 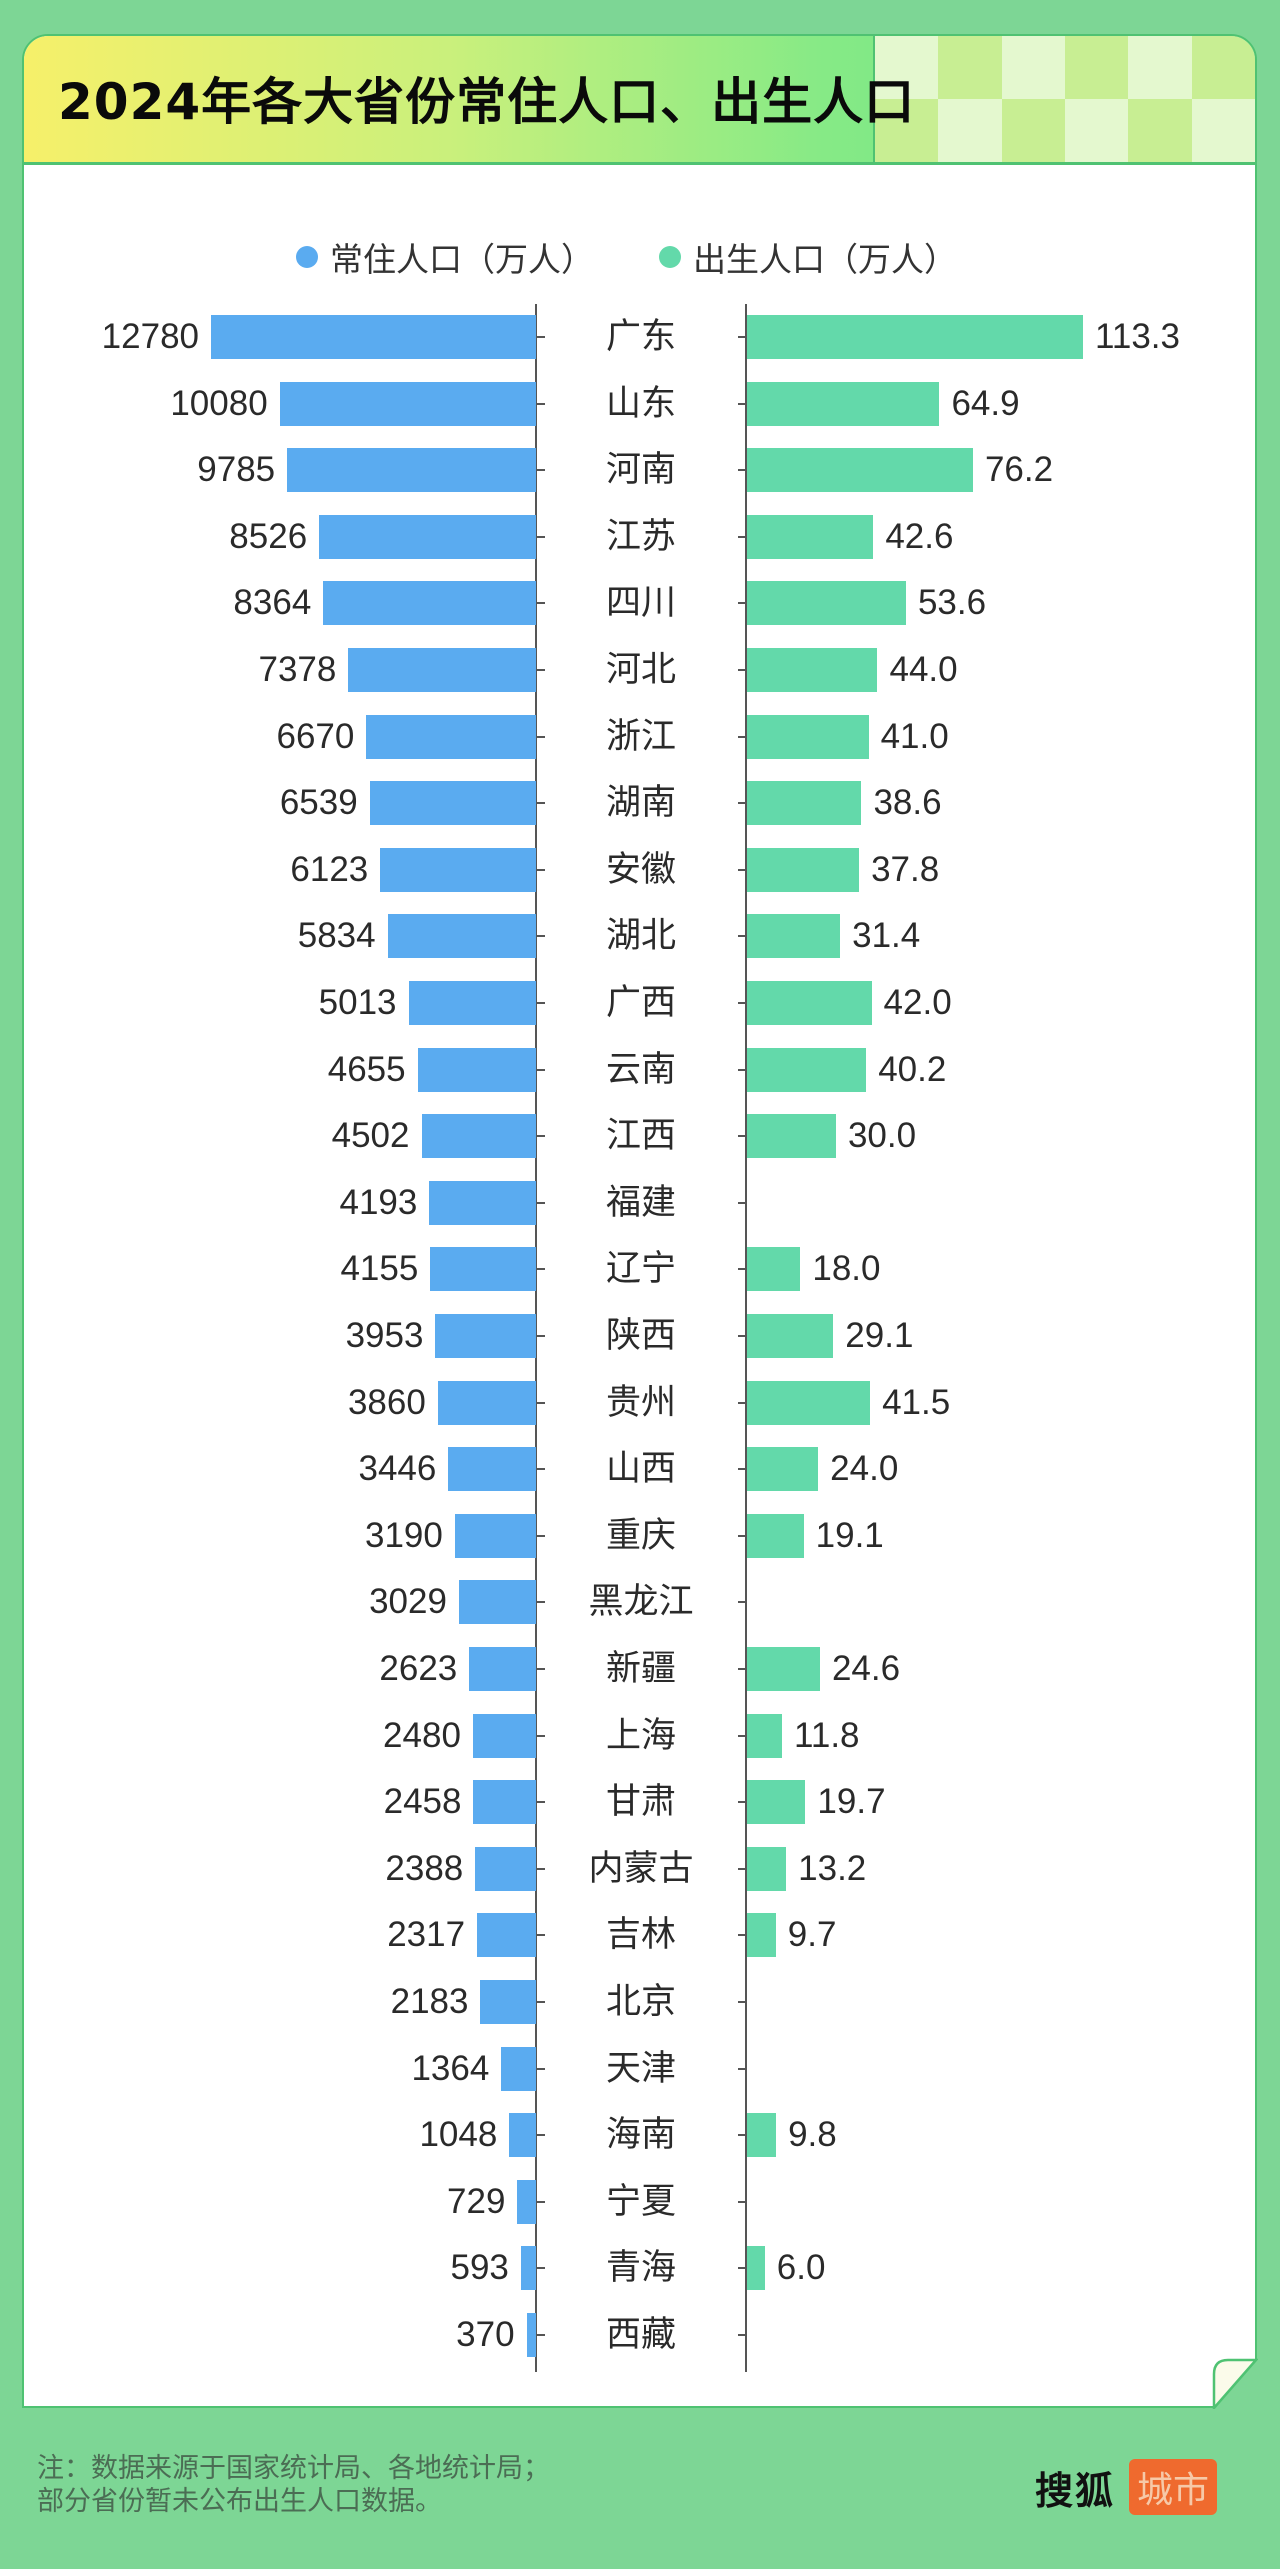 What do you see at coordinates (746, 1338) in the screenshot?
I see `right-axis-line` at bounding box center [746, 1338].